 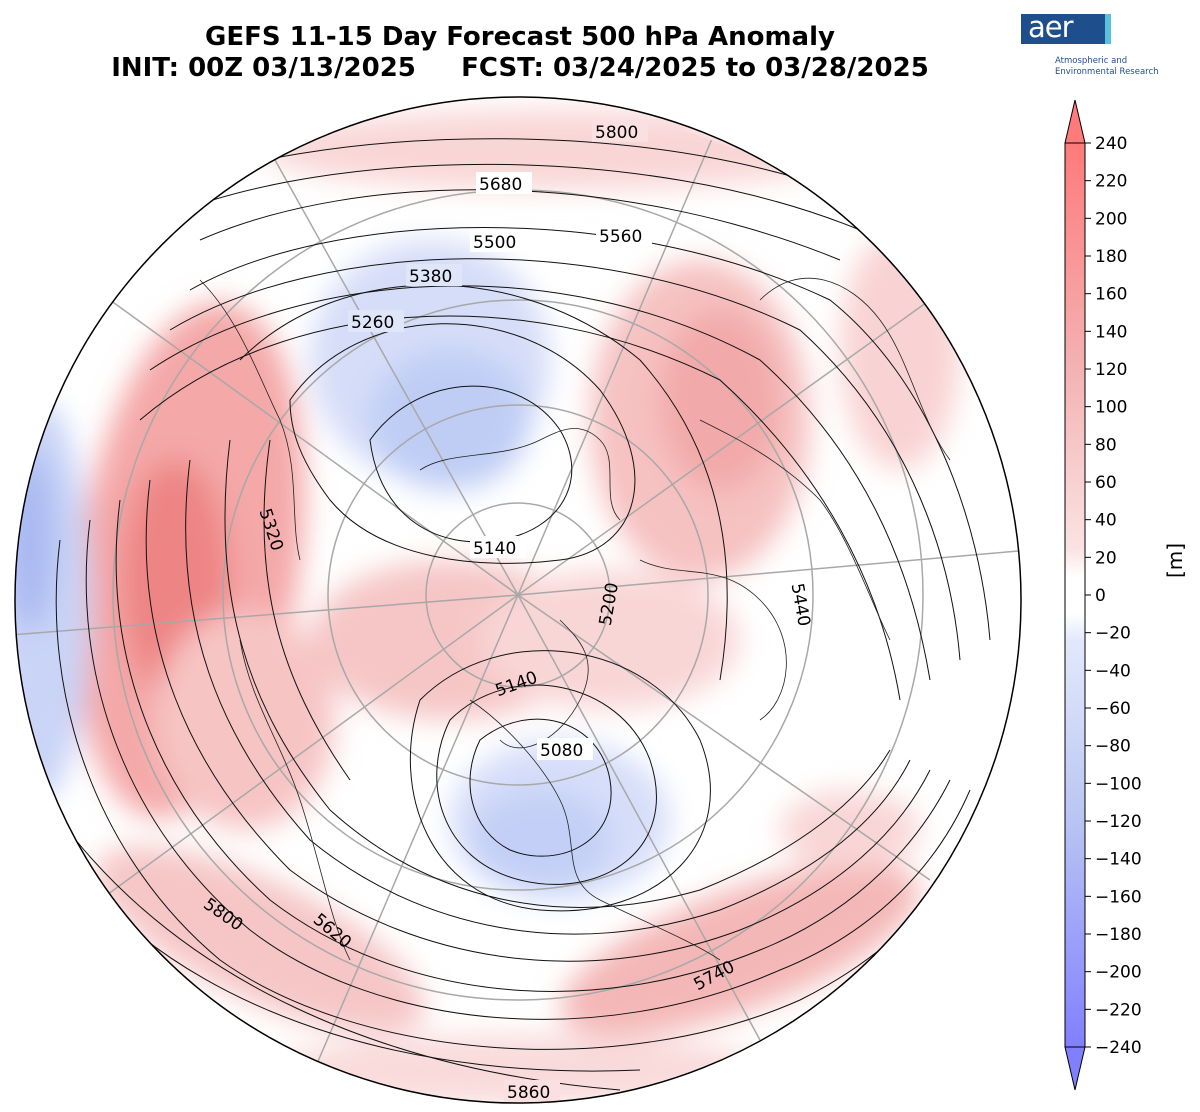 I want to click on colorbar-tick-label: −60, so click(x=1113, y=709).